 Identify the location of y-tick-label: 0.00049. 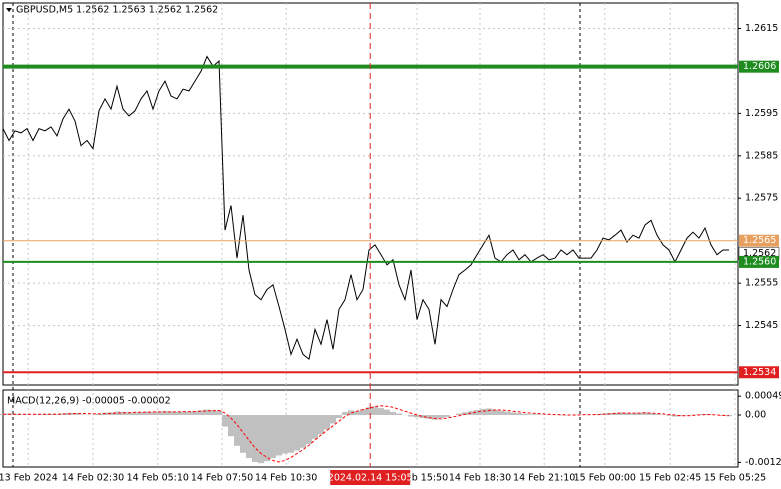
(763, 396).